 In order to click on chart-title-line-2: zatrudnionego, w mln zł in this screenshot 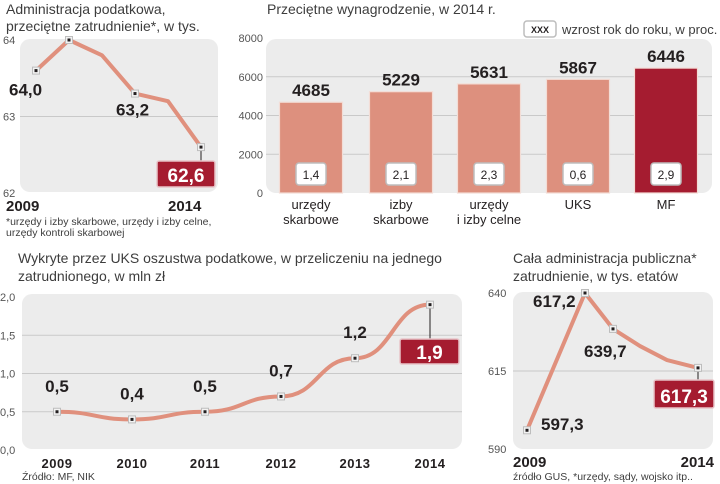, I will do `click(92, 276)`.